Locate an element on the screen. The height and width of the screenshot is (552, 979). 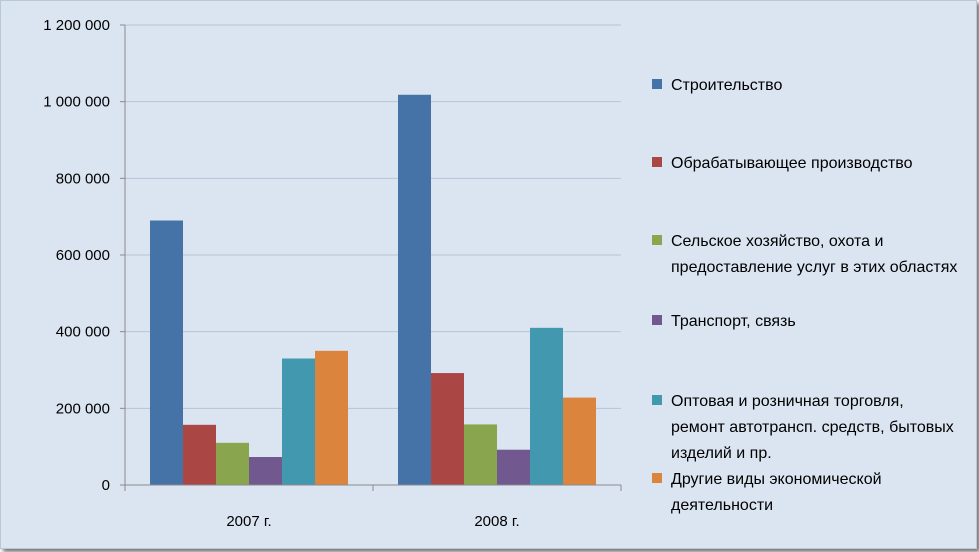
y-tick-label: 400 000 is located at coordinates (83, 332).